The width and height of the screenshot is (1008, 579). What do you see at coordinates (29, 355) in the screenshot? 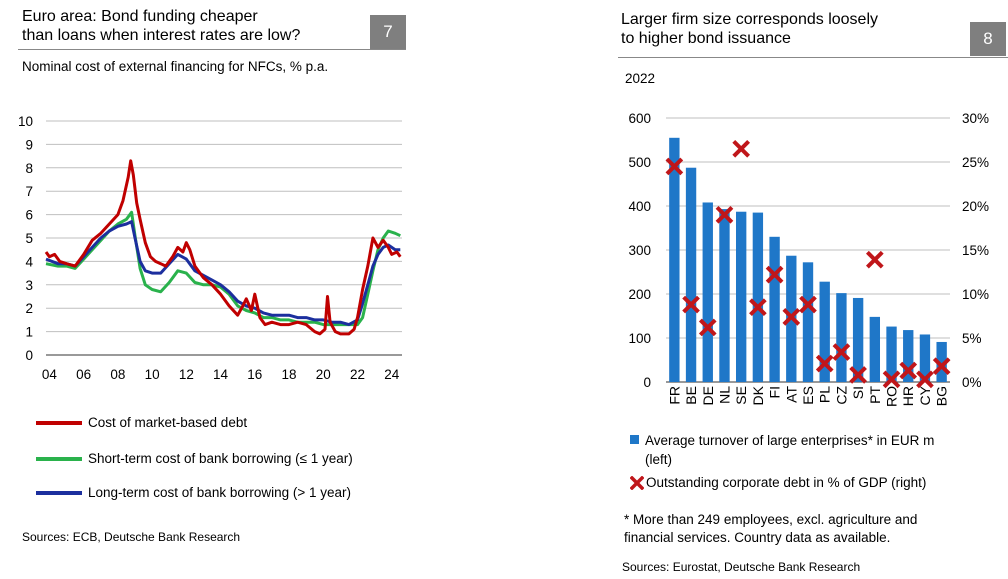
I see `y-tick-label: 0` at bounding box center [29, 355].